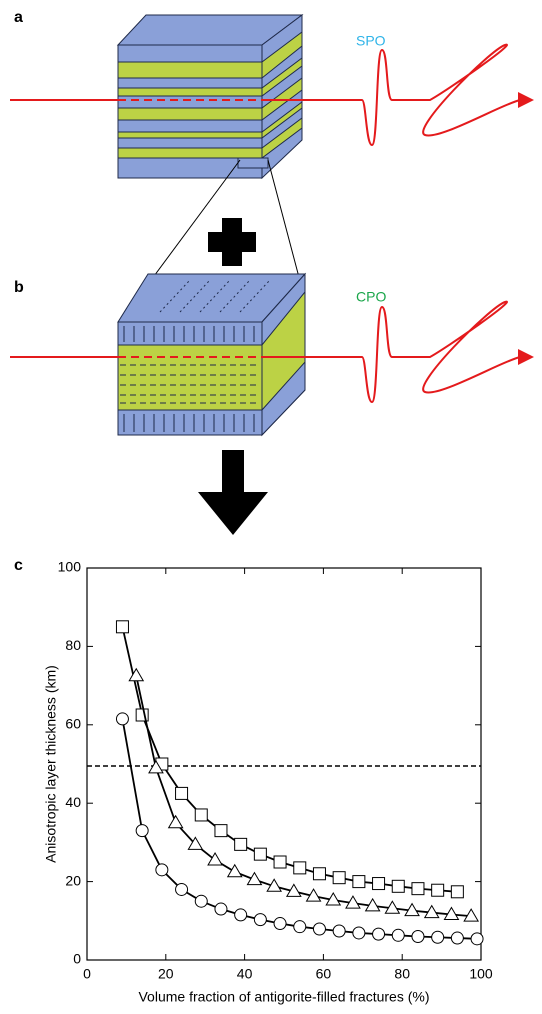 The height and width of the screenshot is (1014, 542). Describe the element at coordinates (51, 764) in the screenshot. I see `y-axis-label: Anisotropic layer thickness (km)` at that location.